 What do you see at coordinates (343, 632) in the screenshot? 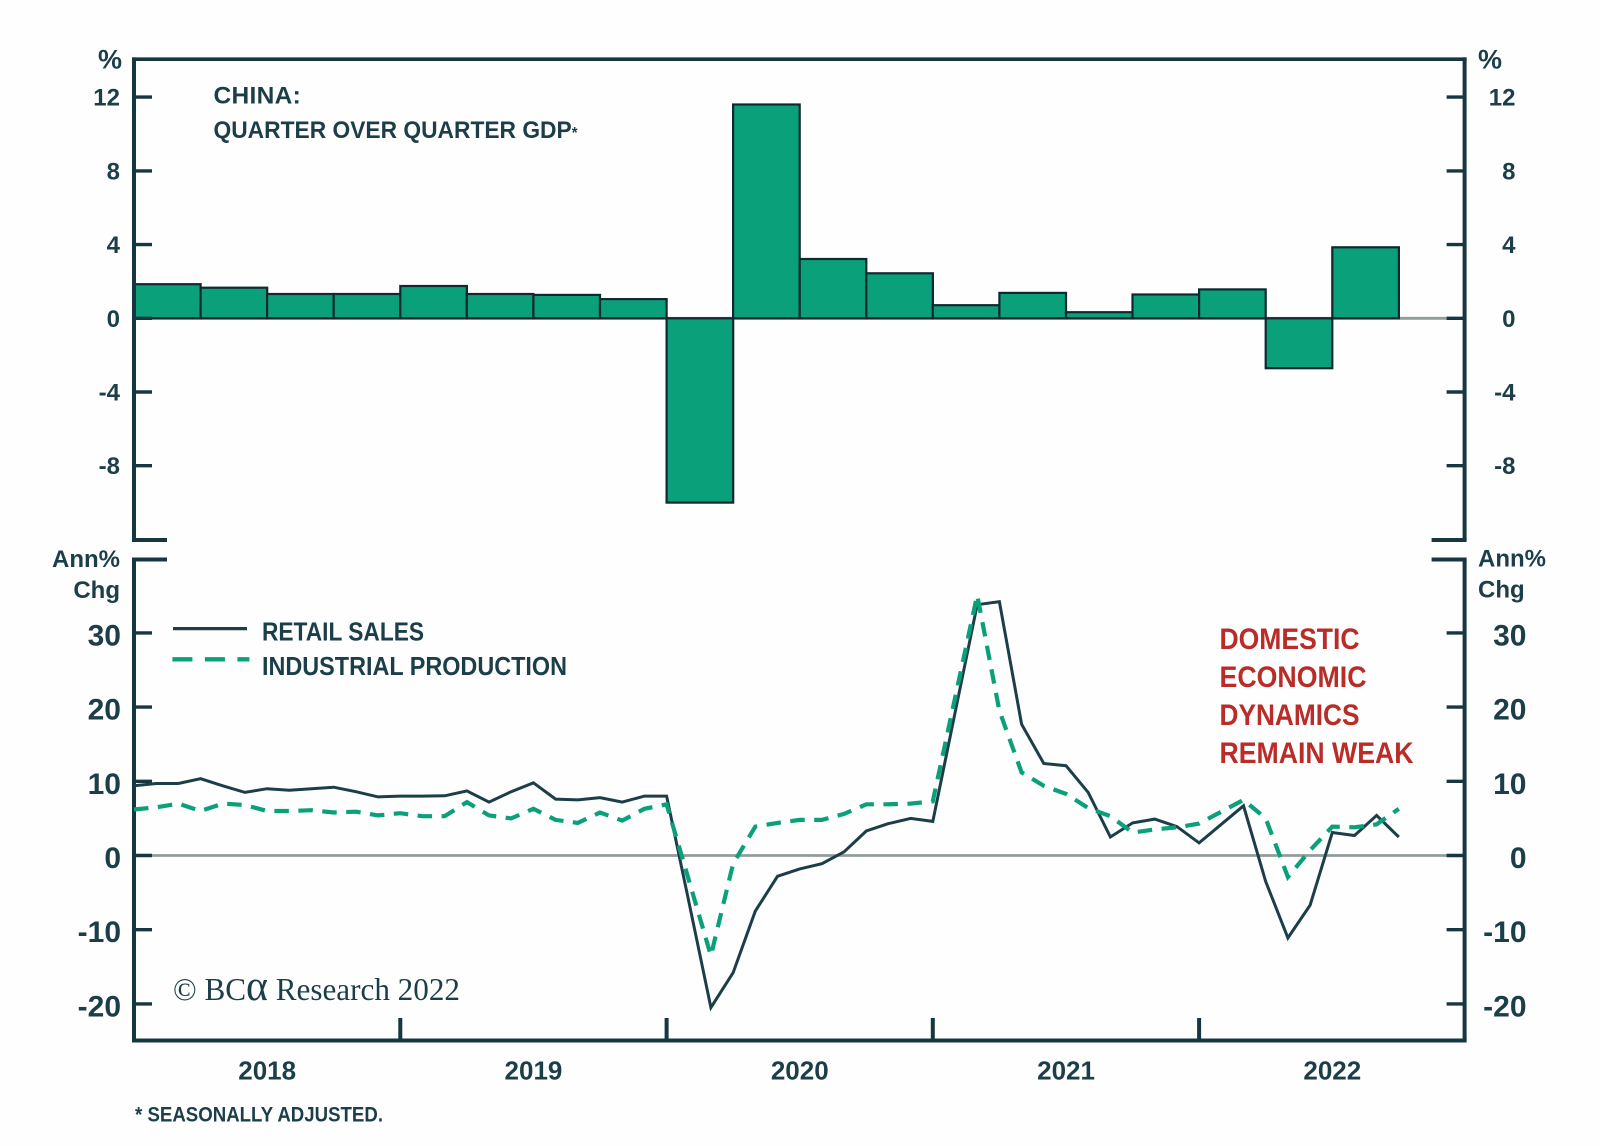
I see `svg-text: RETAIL SALES` at bounding box center [343, 632].